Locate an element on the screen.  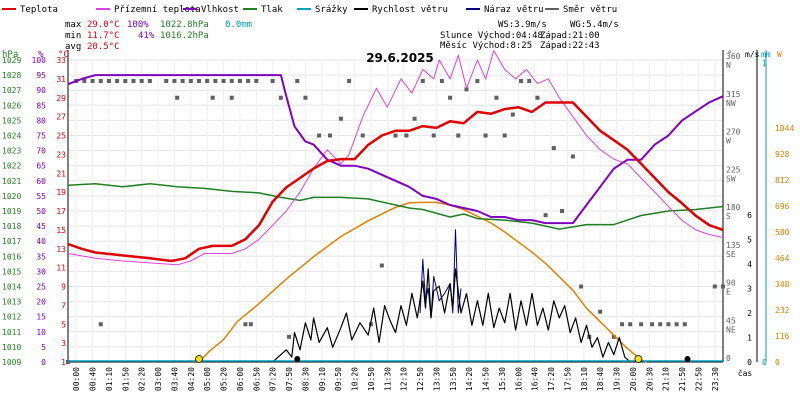
x-tick-label: 05:20 is located at coordinates (224, 379).